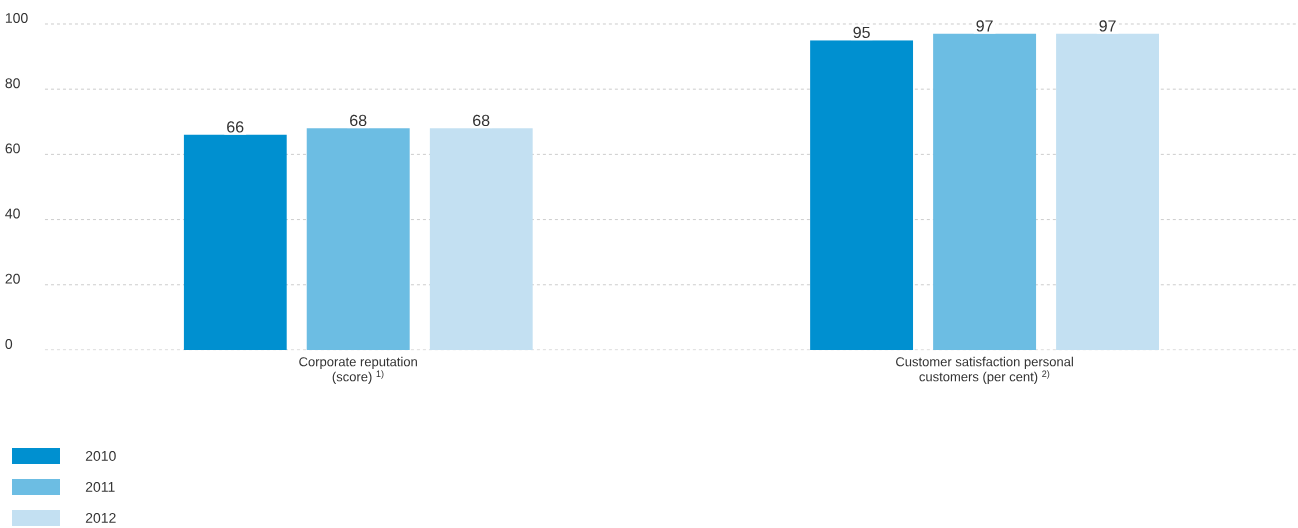 This screenshot has height=528, width=1298. Describe the element at coordinates (9, 344) in the screenshot. I see `y-tick-label: 0` at that location.